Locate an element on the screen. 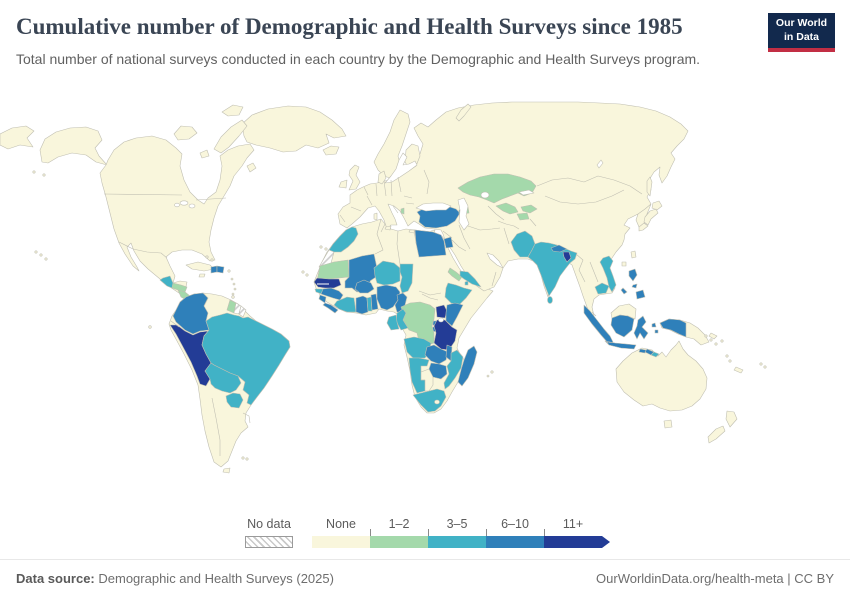 Image resolution: width=850 pixels, height=600 pixels. country-ethiopia is located at coordinates (458, 294).